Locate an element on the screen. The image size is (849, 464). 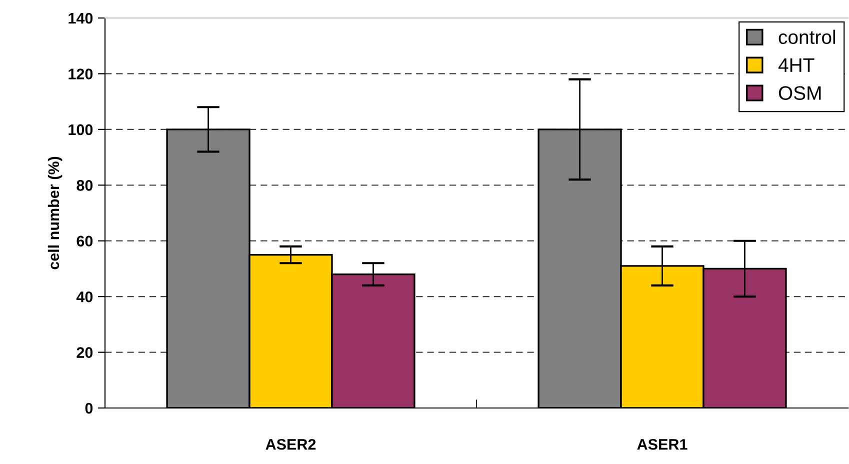
y-tick-label: 0 is located at coordinates (89, 408).